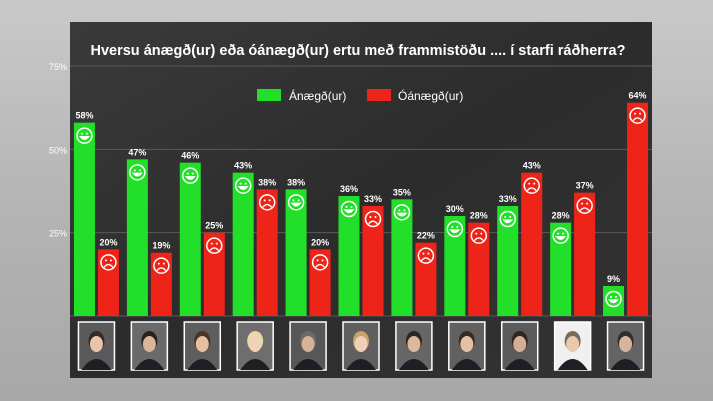  I want to click on bar-satisfied: 58%, so click(84, 214).